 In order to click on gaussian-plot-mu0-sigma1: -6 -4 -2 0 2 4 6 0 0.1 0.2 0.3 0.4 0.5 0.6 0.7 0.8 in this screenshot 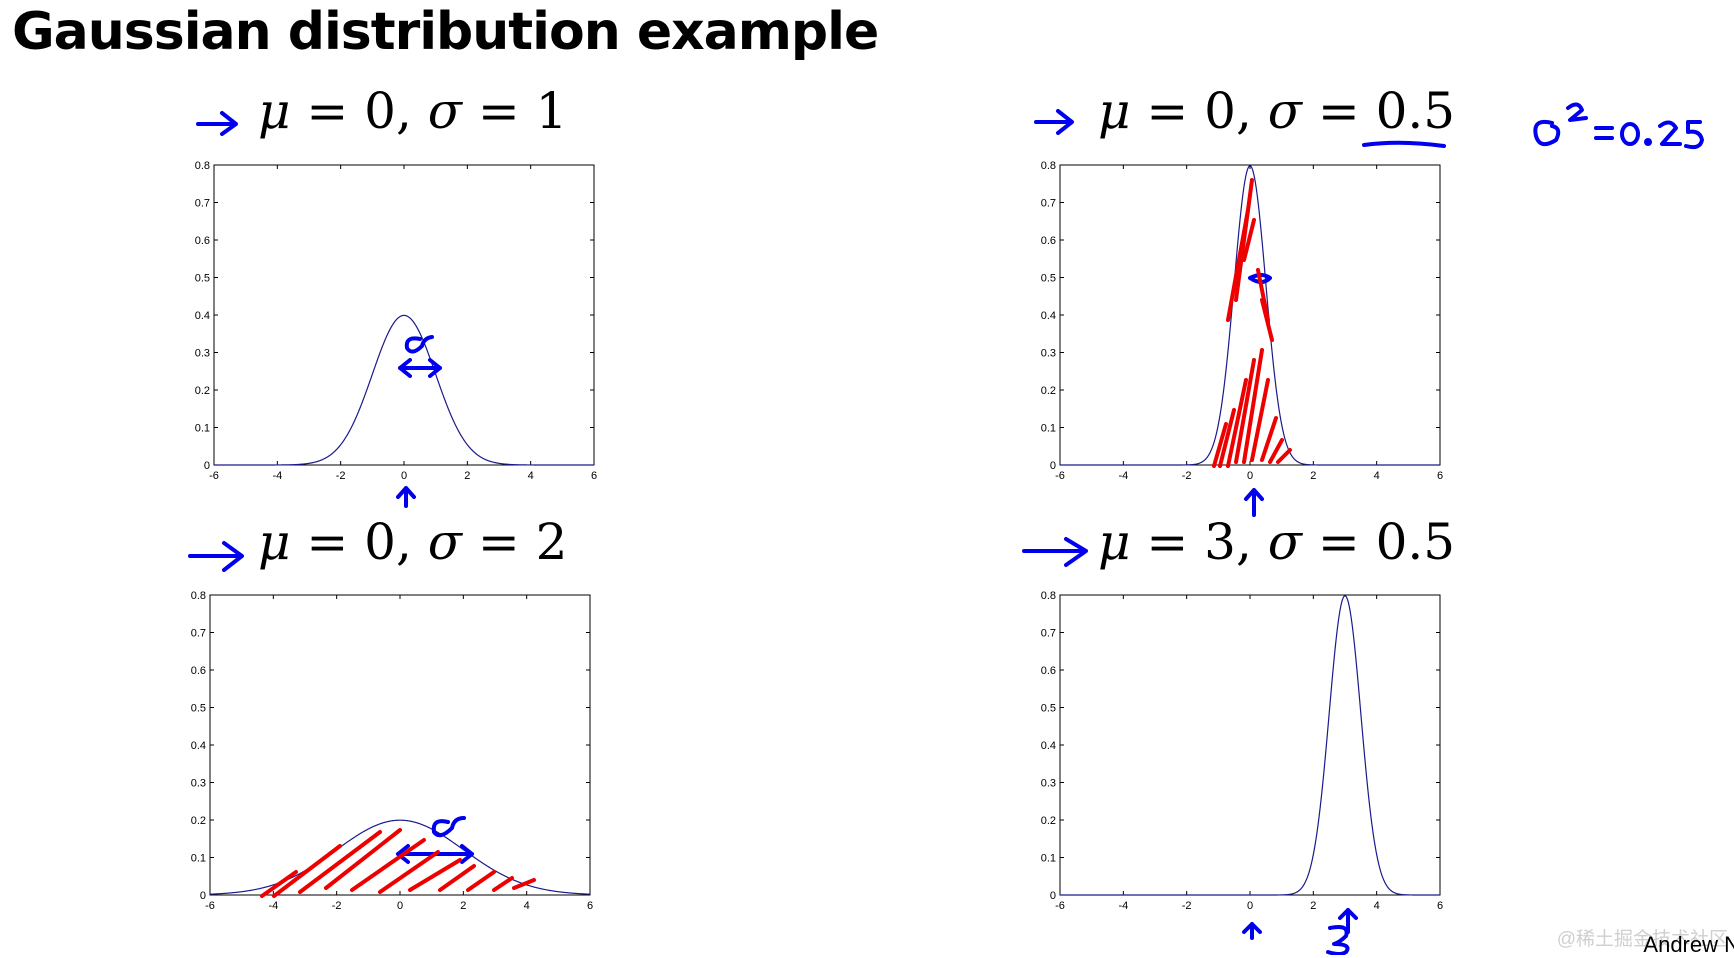, I will do `click(396, 321)`.